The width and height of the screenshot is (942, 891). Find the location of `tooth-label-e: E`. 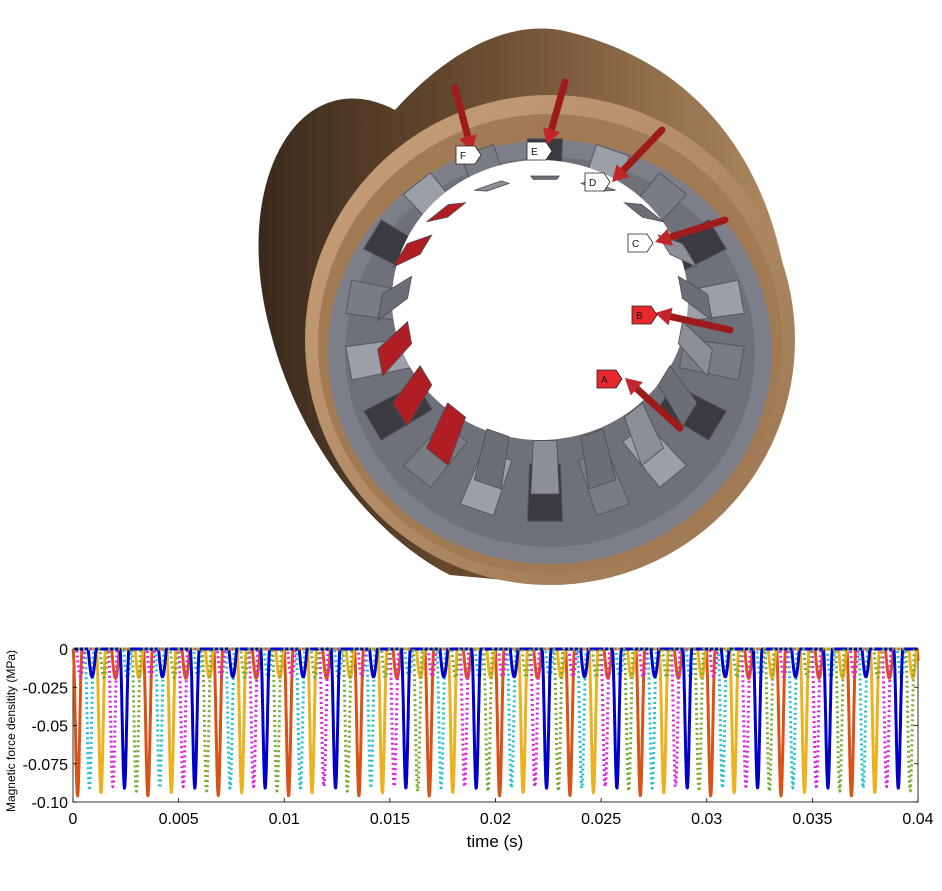

tooth-label-e: E is located at coordinates (539, 151).